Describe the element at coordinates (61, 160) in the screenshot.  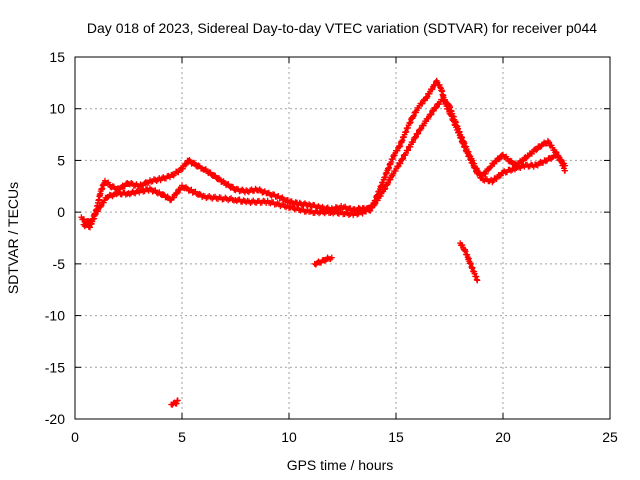
I see `y-tick-label: 5` at that location.